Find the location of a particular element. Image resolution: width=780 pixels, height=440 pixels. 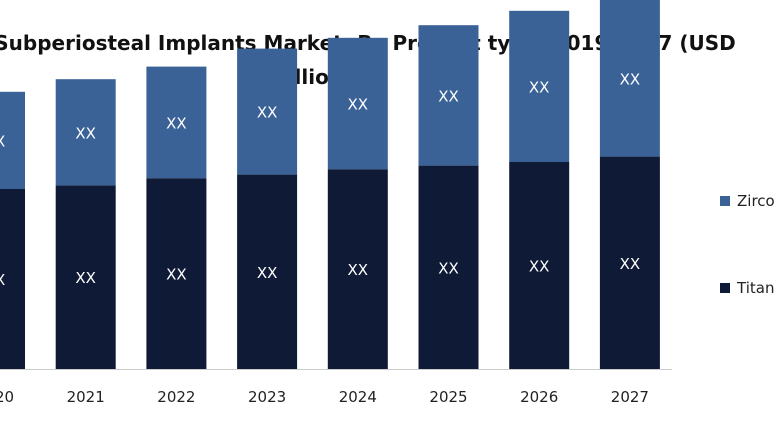

legend-item-titanium: Titan is located at coordinates (747, 288).